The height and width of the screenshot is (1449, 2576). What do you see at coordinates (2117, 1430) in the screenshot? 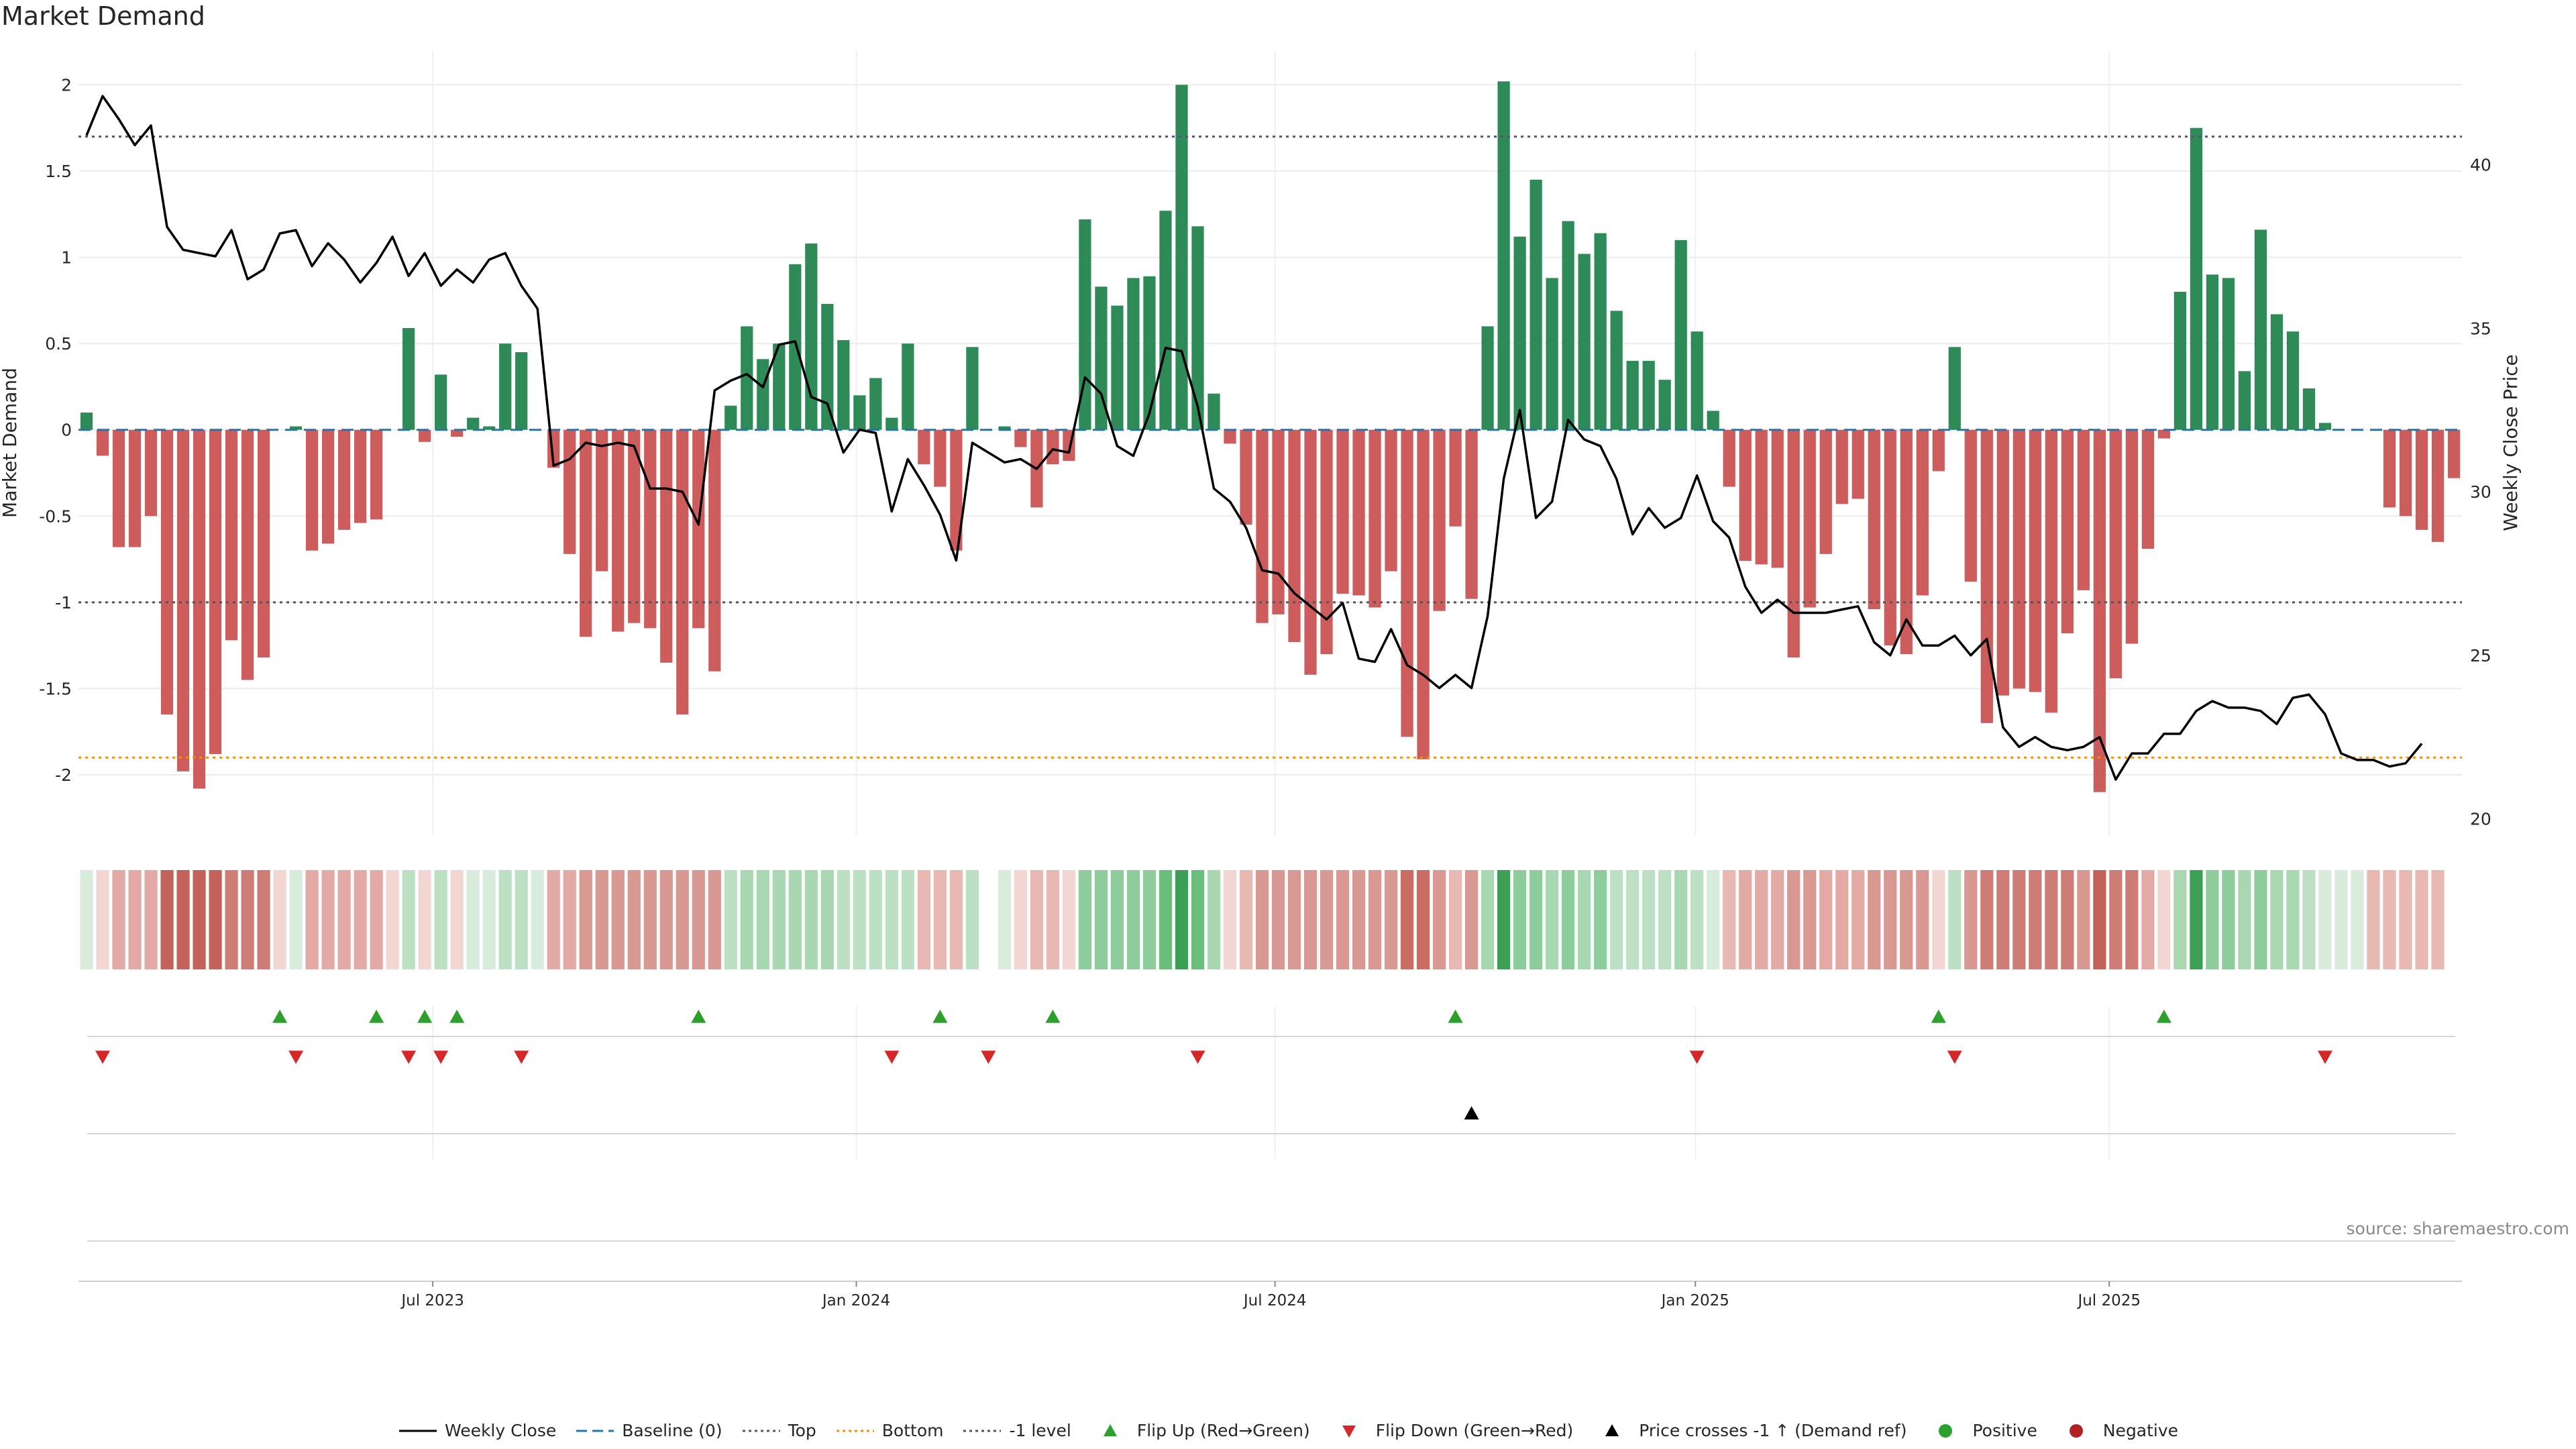
I see `legend-item: Negative` at bounding box center [2117, 1430].